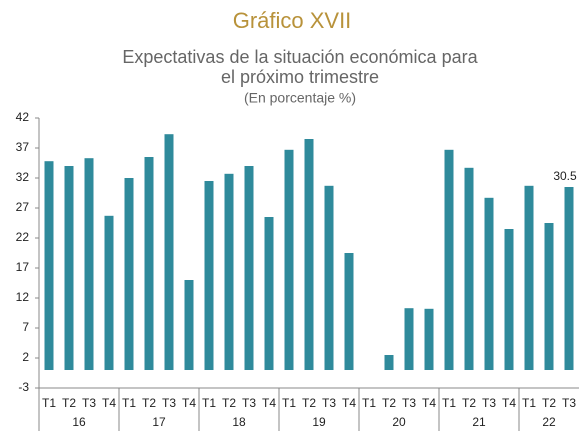  Describe the element at coordinates (23, 147) in the screenshot. I see `y-tick-label: 37` at that location.